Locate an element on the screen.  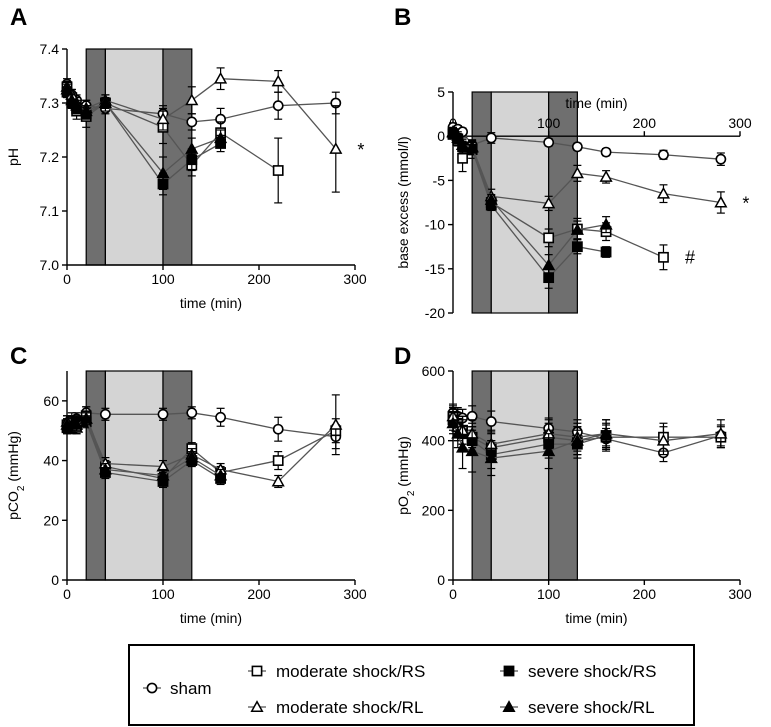
panel-b-y-tick-label: -20 is located at coordinates (435, 313).